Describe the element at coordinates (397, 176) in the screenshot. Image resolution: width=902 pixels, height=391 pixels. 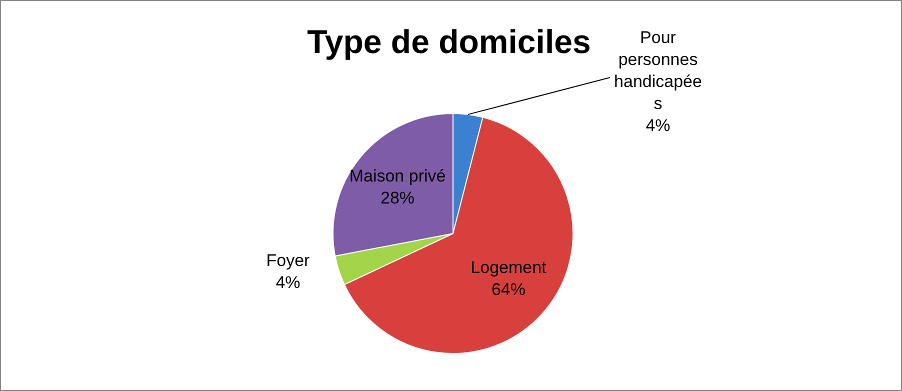
I see `slice-label: Maison privé` at that location.